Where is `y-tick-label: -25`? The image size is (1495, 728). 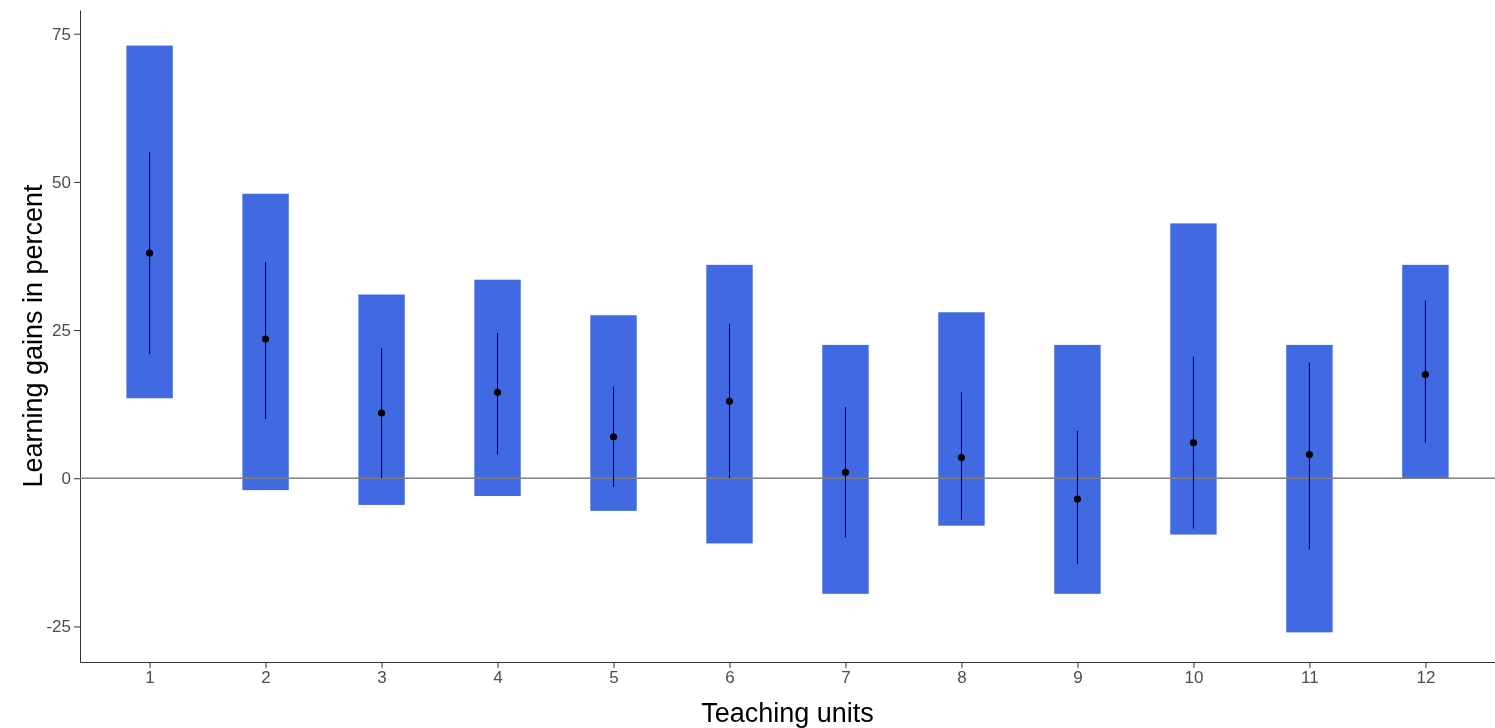 y-tick-label: -25 is located at coordinates (58, 627).